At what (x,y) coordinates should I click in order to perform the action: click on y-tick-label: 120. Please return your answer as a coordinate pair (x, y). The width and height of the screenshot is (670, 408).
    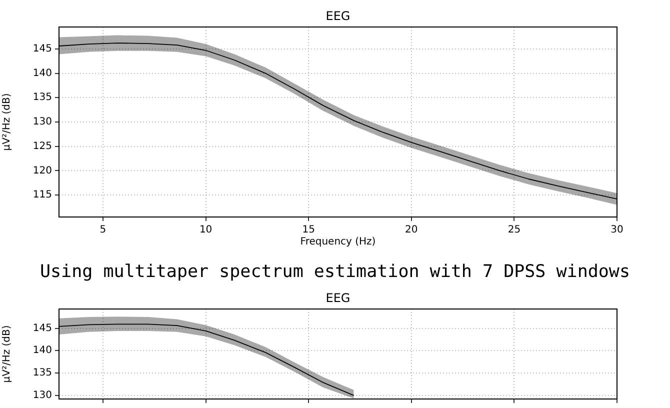
    Looking at the image, I should click on (42, 170).